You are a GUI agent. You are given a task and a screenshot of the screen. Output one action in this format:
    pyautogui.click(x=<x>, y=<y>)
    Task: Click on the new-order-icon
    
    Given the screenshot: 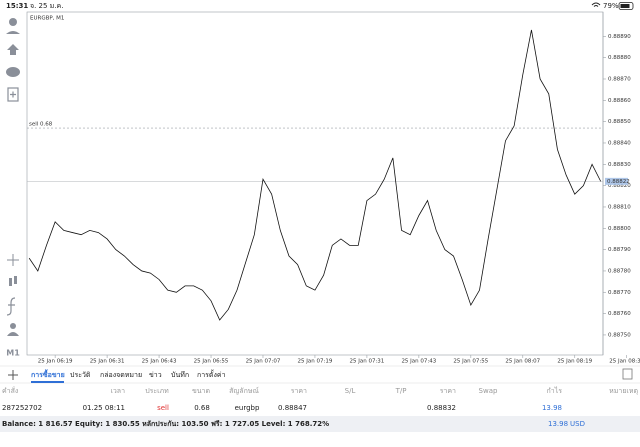 What is the action you would take?
    pyautogui.click(x=13, y=94)
    